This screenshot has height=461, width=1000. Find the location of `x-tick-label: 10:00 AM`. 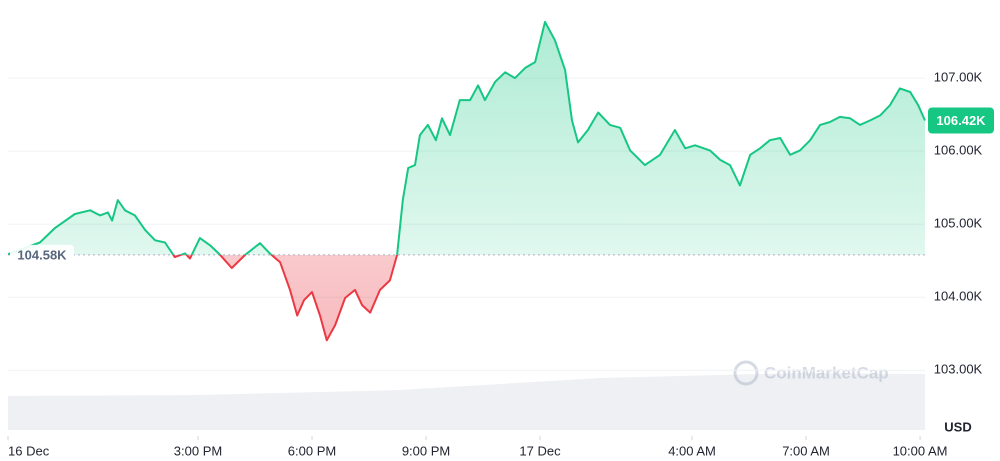

x-tick-label: 10:00 AM is located at coordinates (920, 450).